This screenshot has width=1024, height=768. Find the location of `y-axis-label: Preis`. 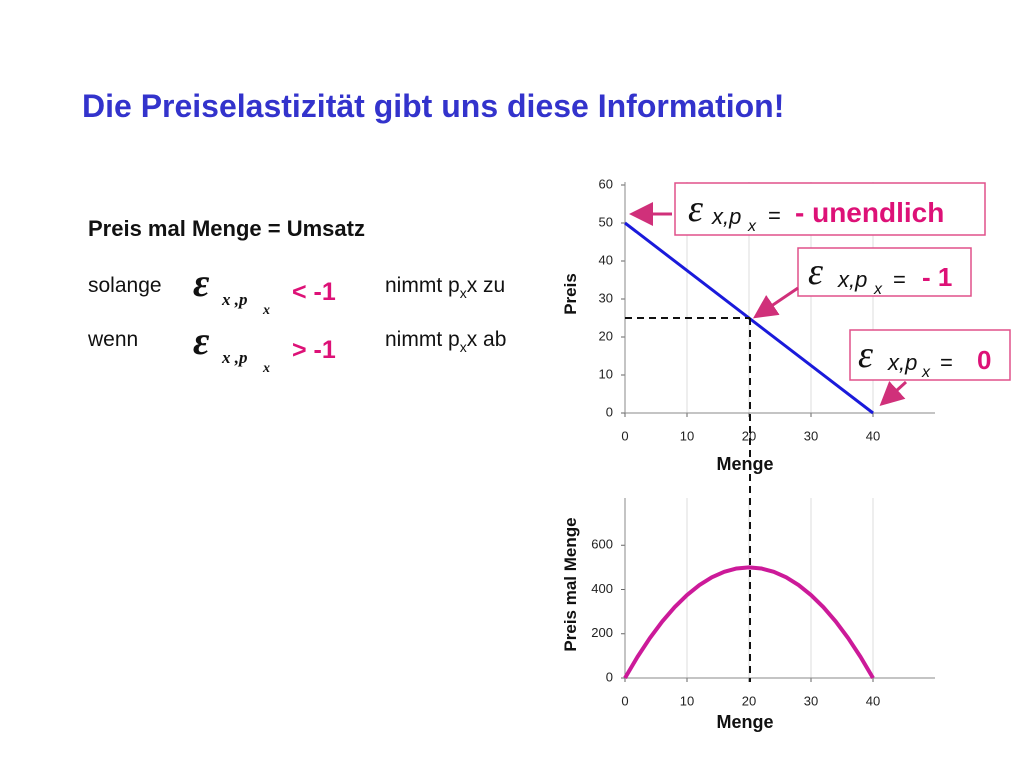

y-axis-label: Preis is located at coordinates (570, 294).